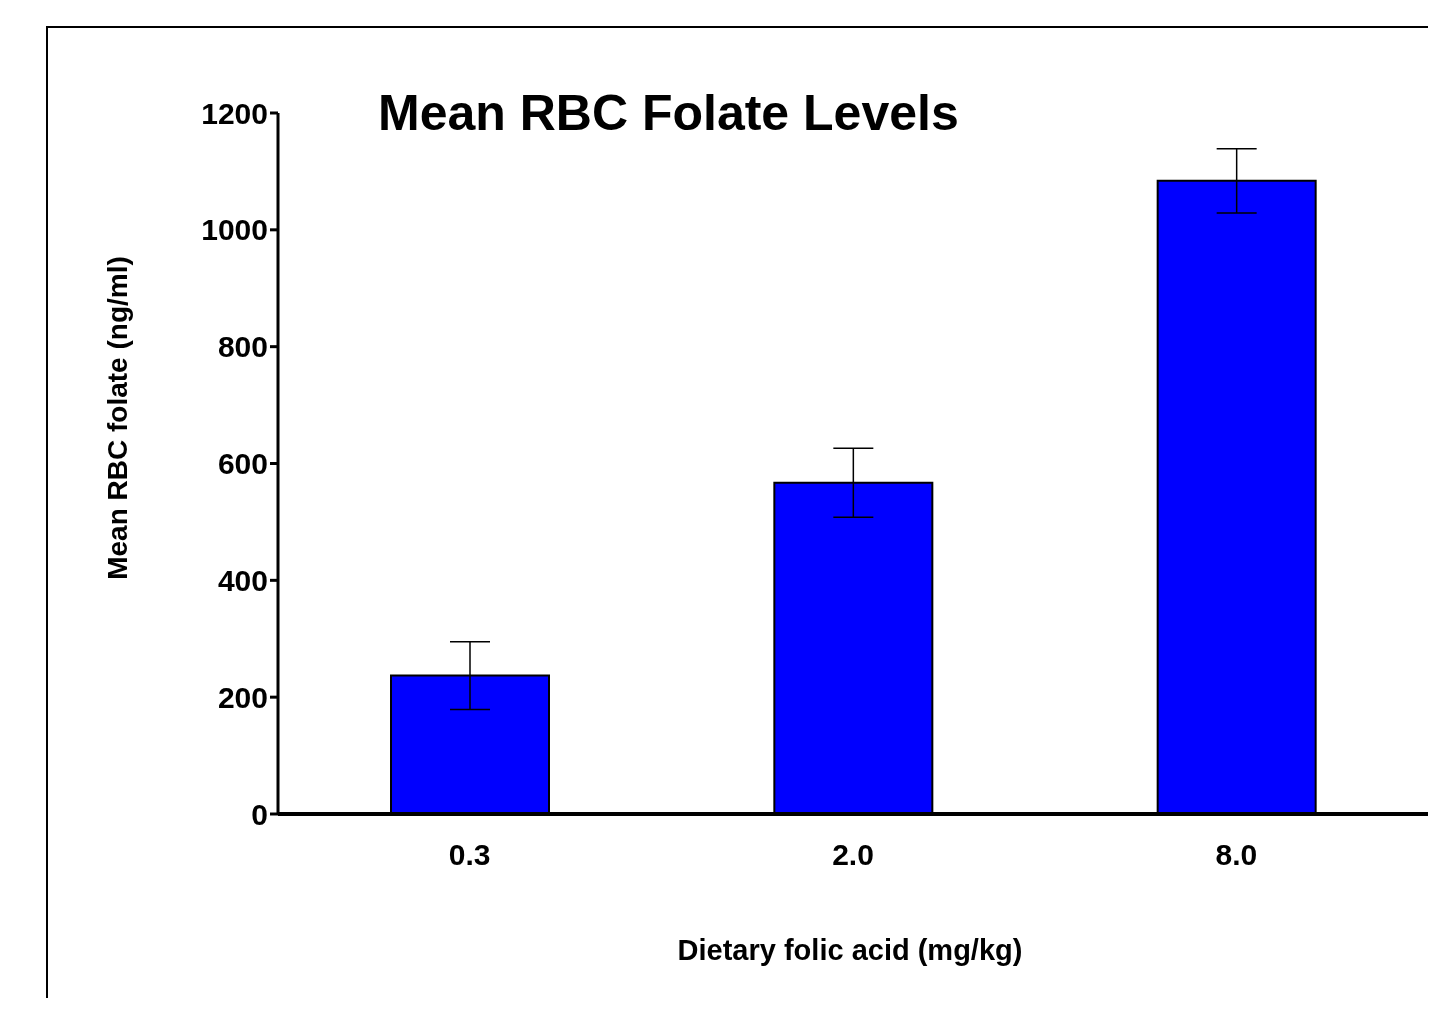 Image resolution: width=1448 pixels, height=1023 pixels. Describe the element at coordinates (242, 697) in the screenshot. I see `y-tick-label: 200` at that location.